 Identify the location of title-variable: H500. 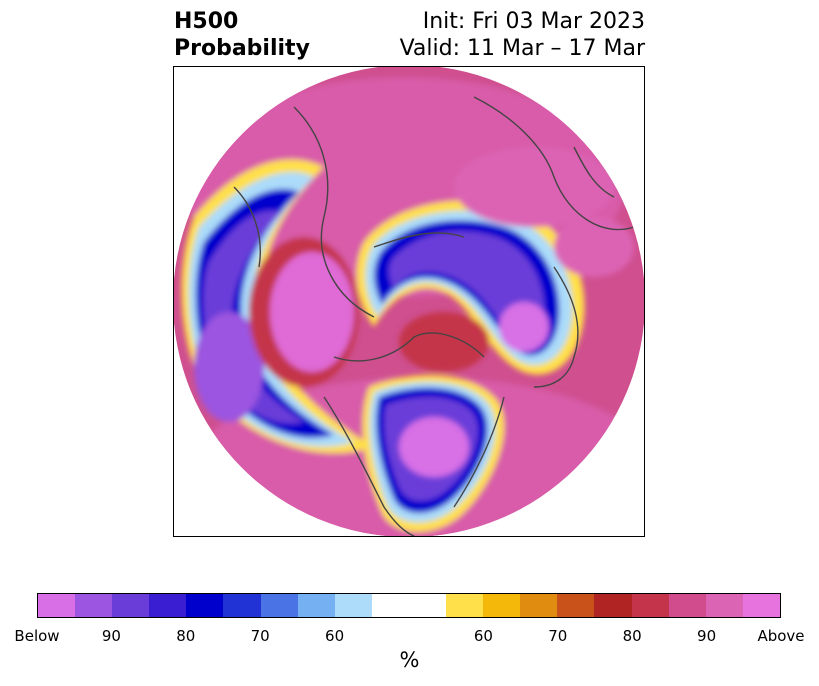
(206, 21).